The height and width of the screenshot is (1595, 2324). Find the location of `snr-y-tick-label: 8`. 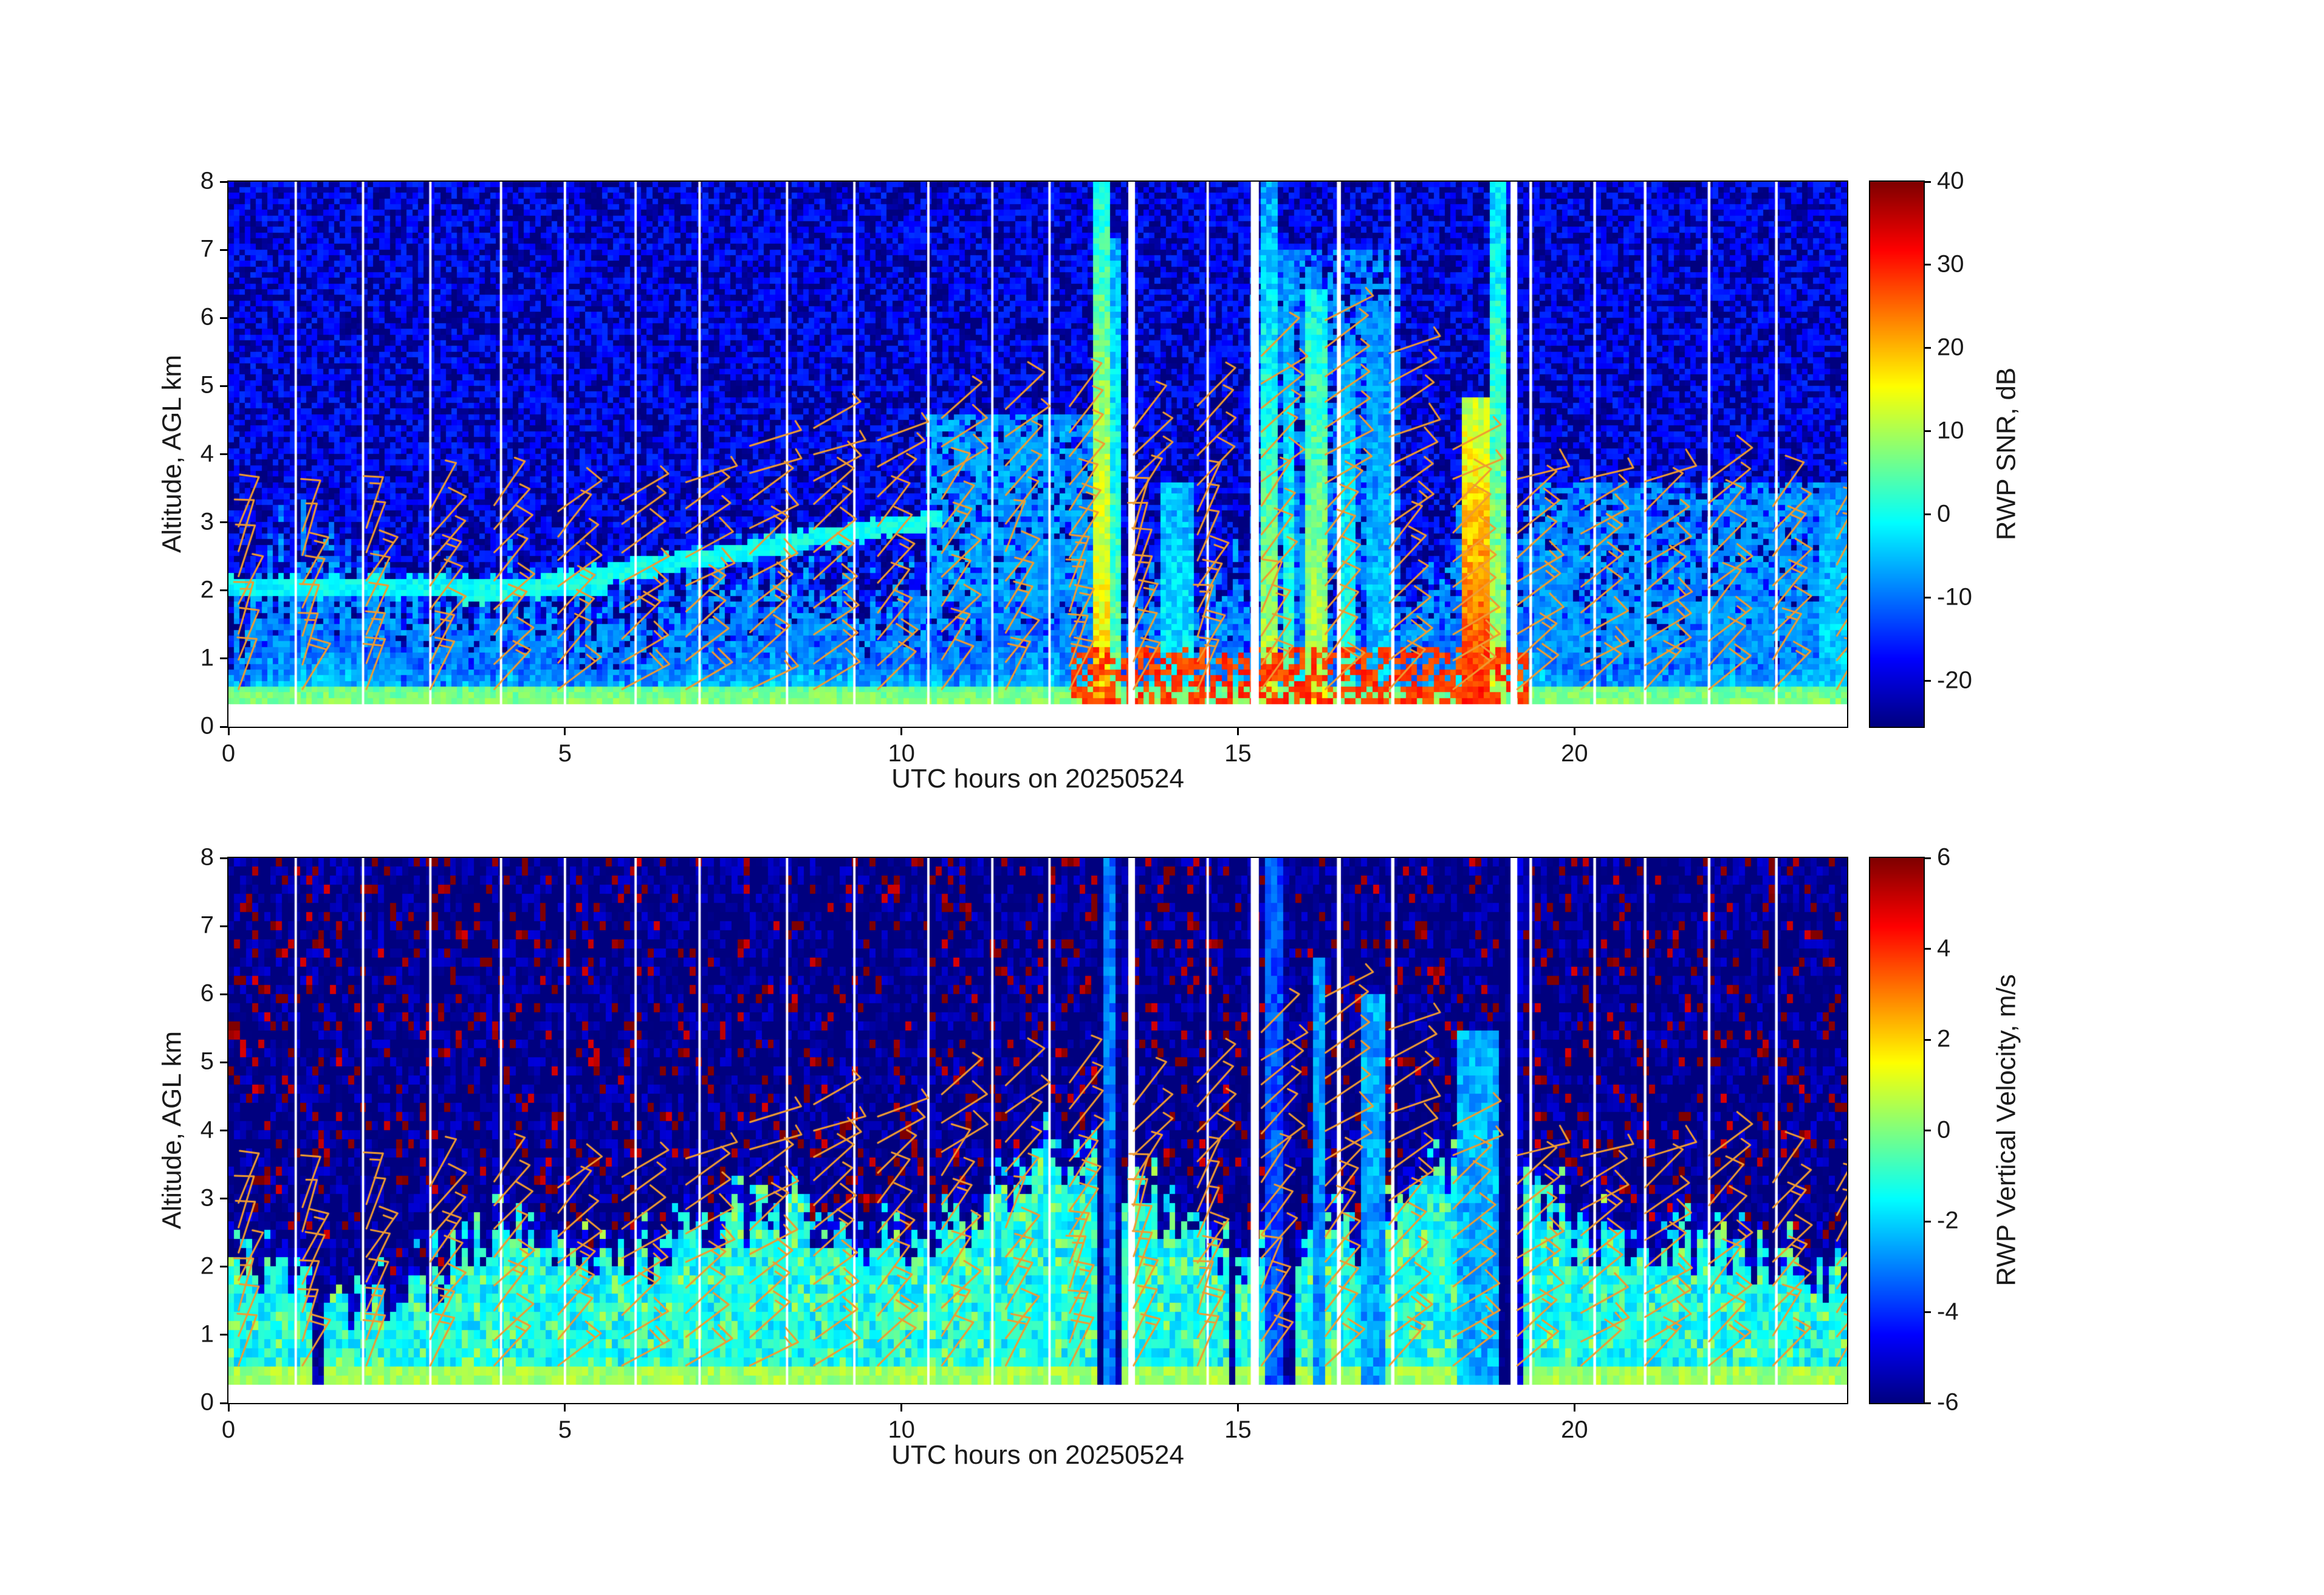

snr-y-tick-label: 8 is located at coordinates (207, 181).